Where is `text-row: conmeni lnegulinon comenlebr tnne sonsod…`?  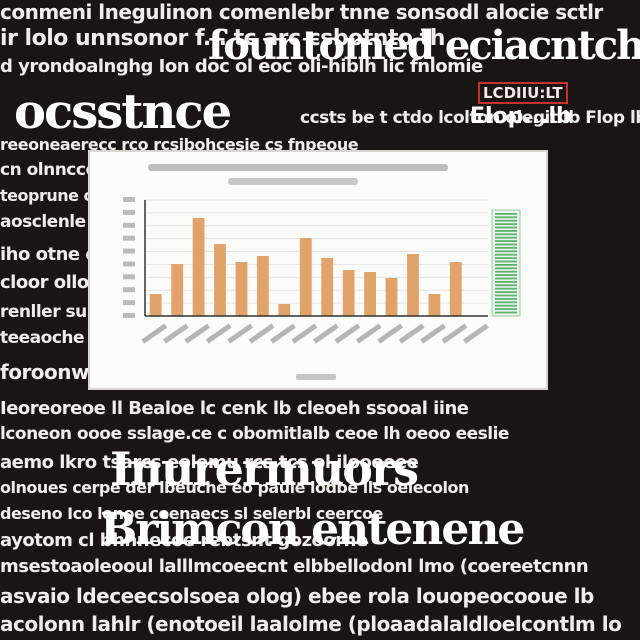
text-row: conmeni lnegulinon comenlebr tnne sonsod… is located at coordinates (301, 12).